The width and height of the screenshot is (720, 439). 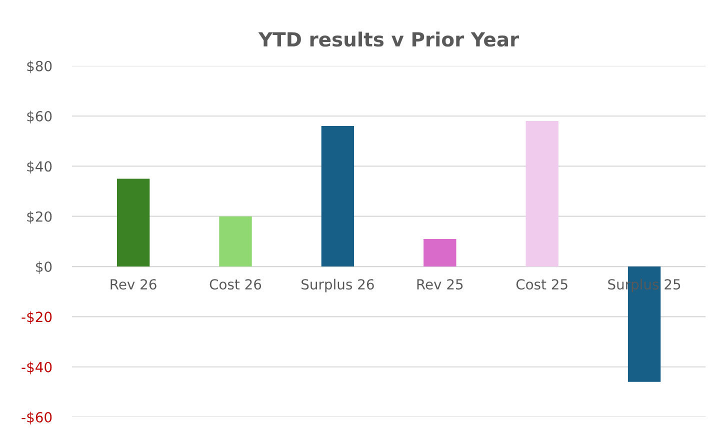 I want to click on x-tick-label: Cost 26, so click(x=236, y=284).